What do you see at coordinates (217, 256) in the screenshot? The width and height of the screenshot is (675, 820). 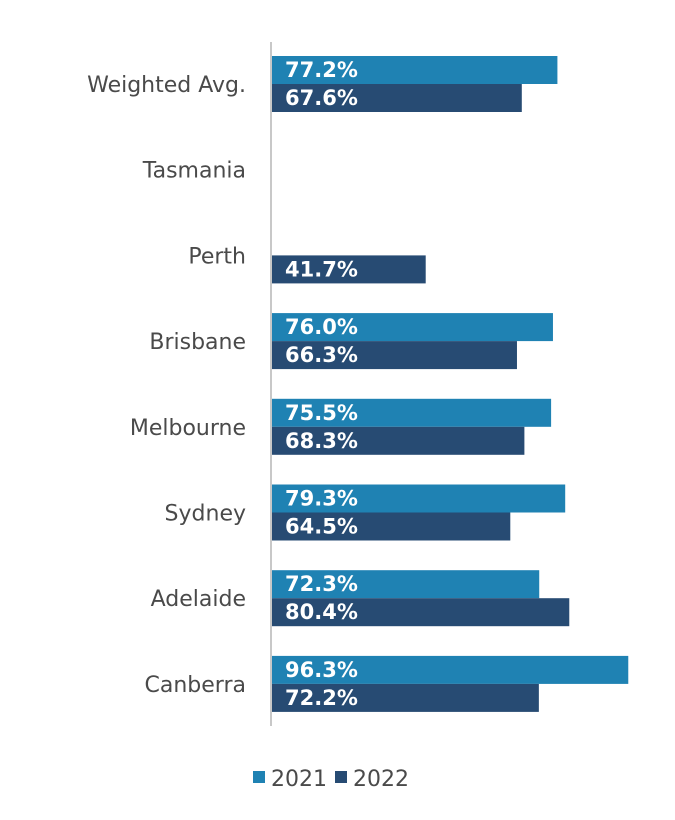 I see `category-label: Perth` at bounding box center [217, 256].